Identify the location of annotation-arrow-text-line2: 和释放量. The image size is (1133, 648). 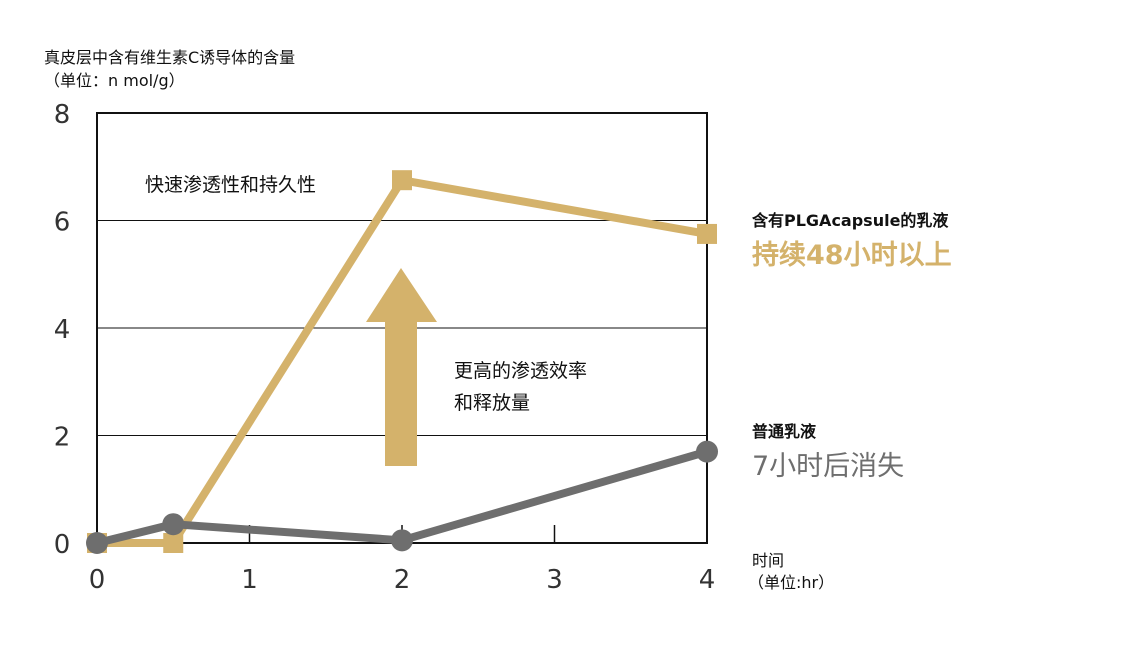
(492, 403).